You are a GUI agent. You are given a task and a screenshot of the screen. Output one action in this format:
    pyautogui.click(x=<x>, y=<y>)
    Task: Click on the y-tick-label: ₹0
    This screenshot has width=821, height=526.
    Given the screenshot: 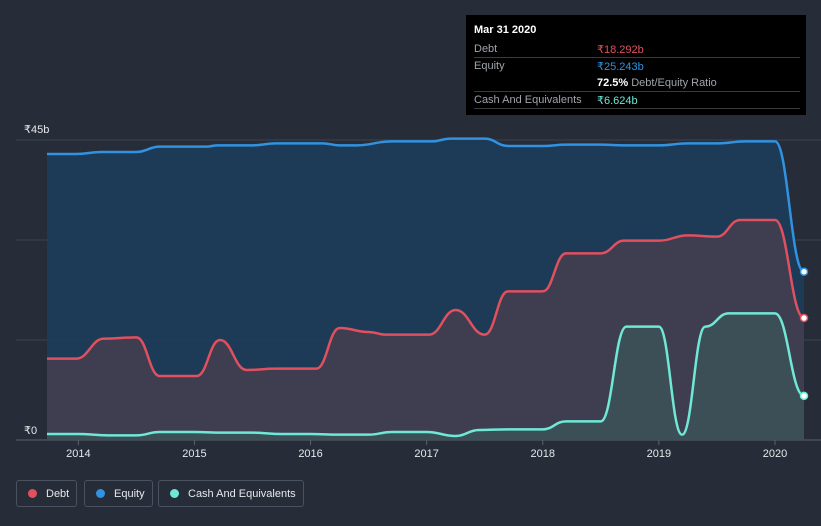 What is the action you would take?
    pyautogui.click(x=30, y=431)
    